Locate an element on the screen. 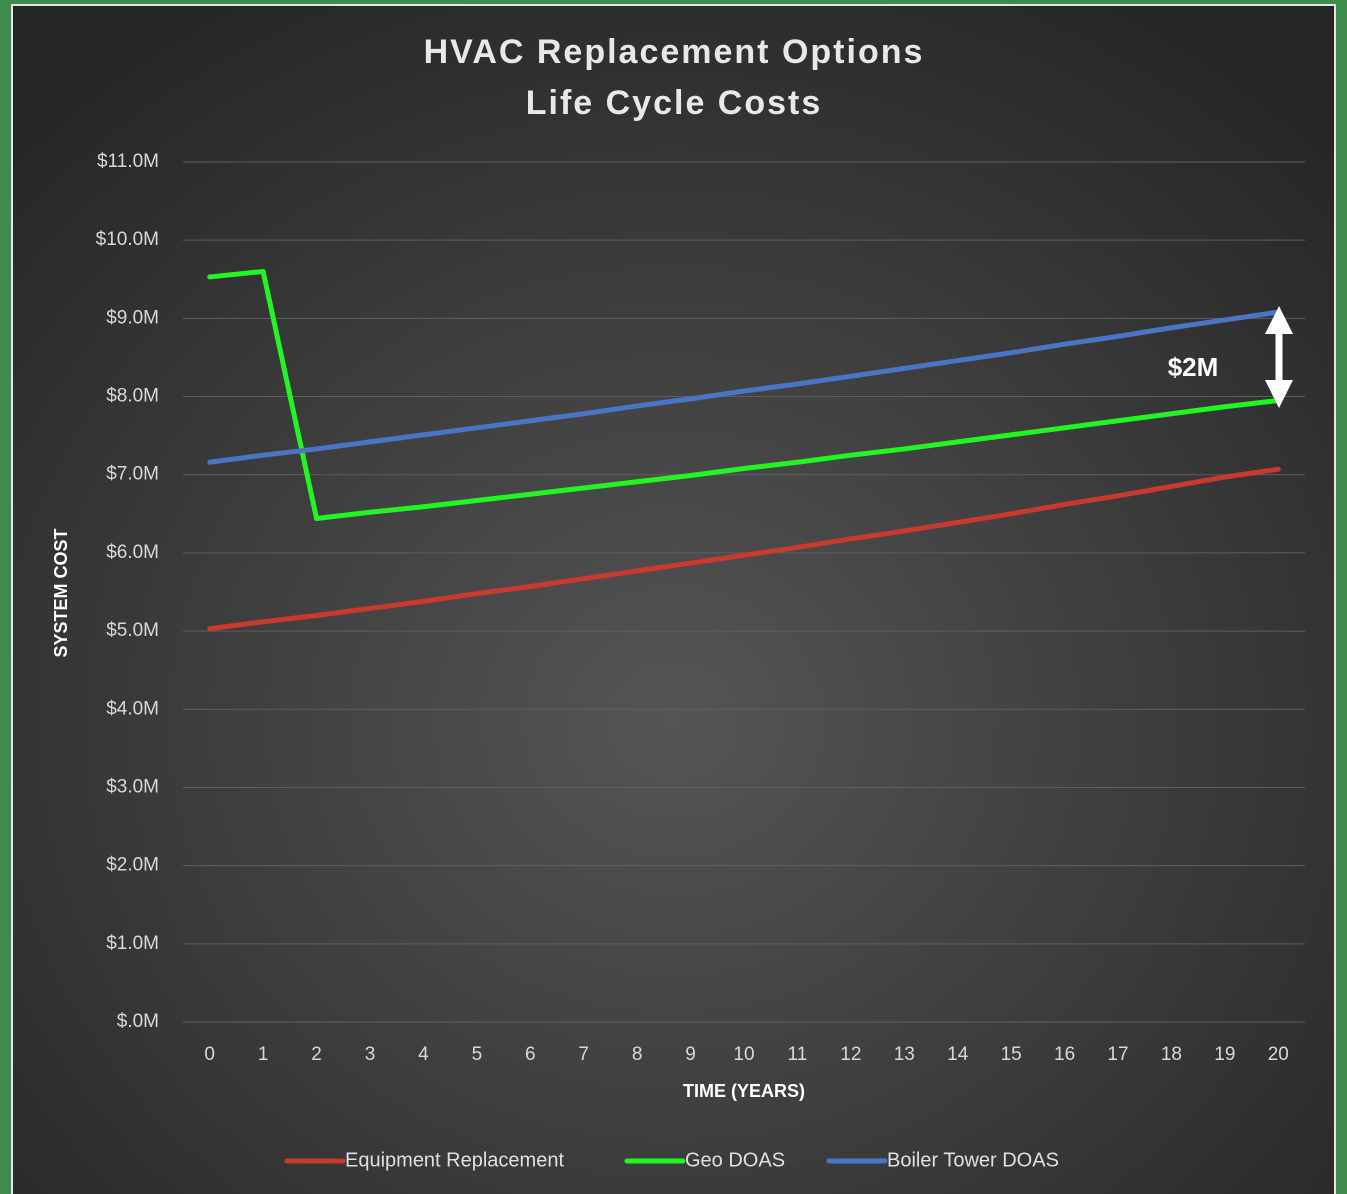  x-tick-label: 6 is located at coordinates (530, 1054).